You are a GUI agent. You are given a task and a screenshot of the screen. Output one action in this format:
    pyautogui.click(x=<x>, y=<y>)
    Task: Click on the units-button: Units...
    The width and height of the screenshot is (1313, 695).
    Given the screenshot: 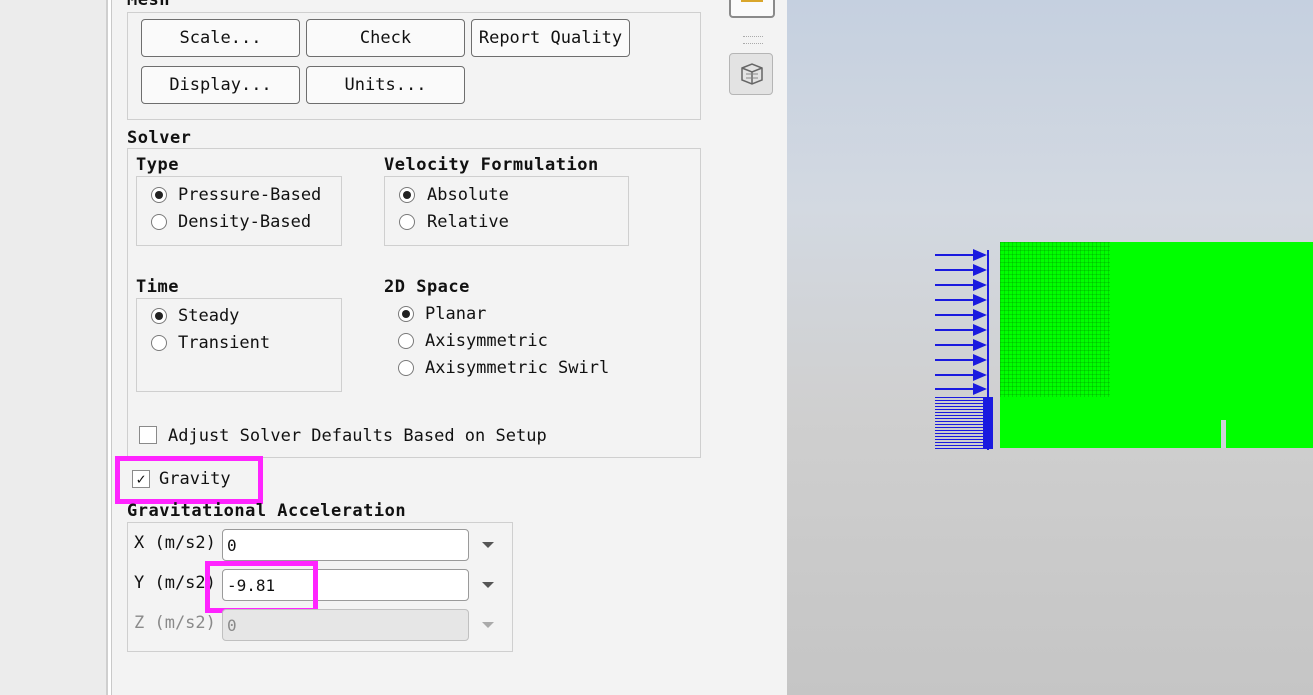 What is the action you would take?
    pyautogui.click(x=385, y=85)
    